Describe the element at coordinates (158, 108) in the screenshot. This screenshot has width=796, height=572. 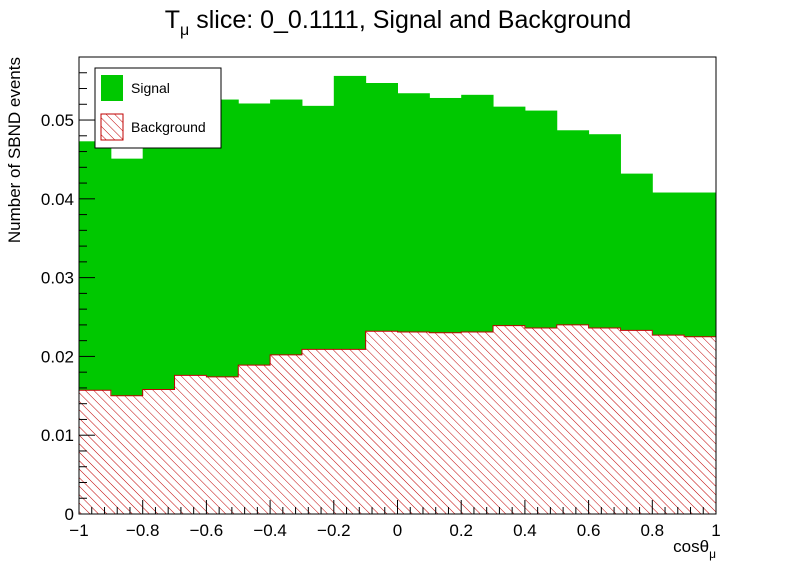
I see `legend: Signal Background` at that location.